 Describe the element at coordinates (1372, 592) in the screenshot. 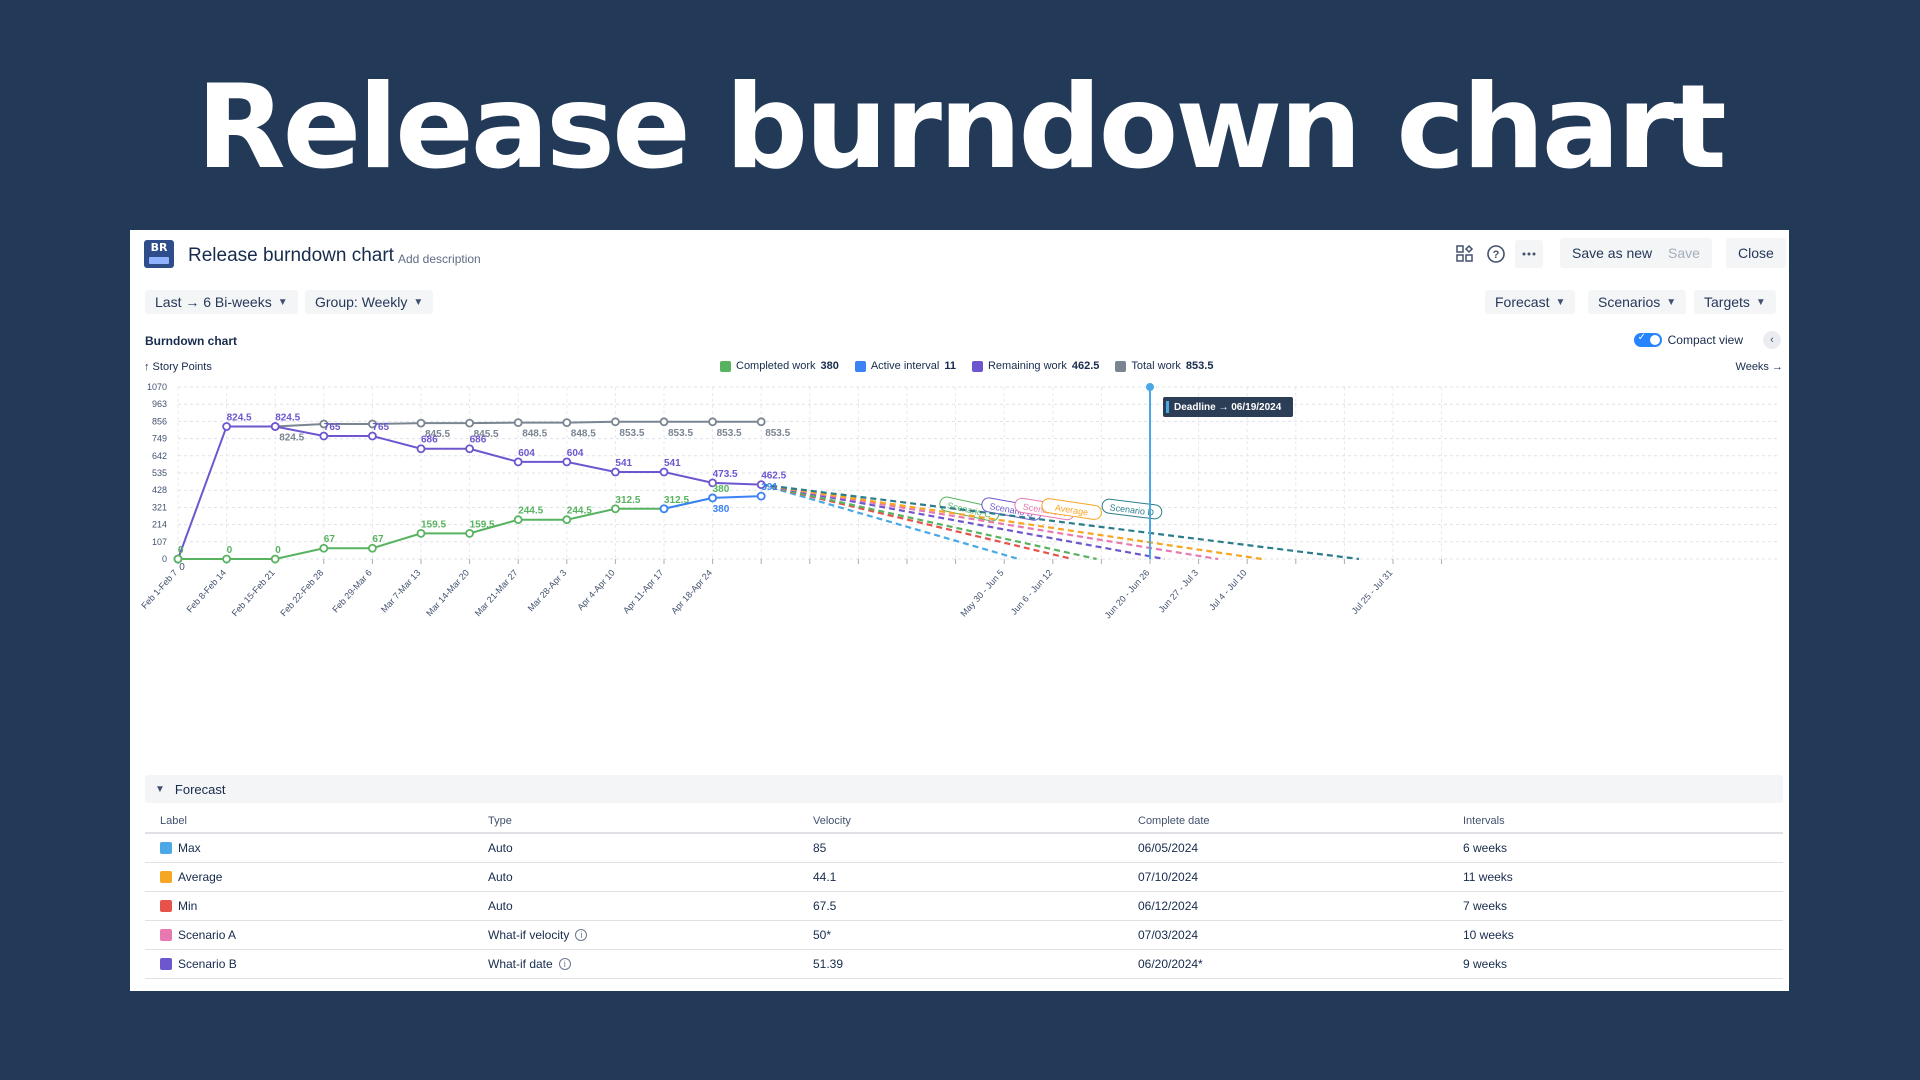

I see `x-tick-label: Jul 25 - Jul 31` at that location.